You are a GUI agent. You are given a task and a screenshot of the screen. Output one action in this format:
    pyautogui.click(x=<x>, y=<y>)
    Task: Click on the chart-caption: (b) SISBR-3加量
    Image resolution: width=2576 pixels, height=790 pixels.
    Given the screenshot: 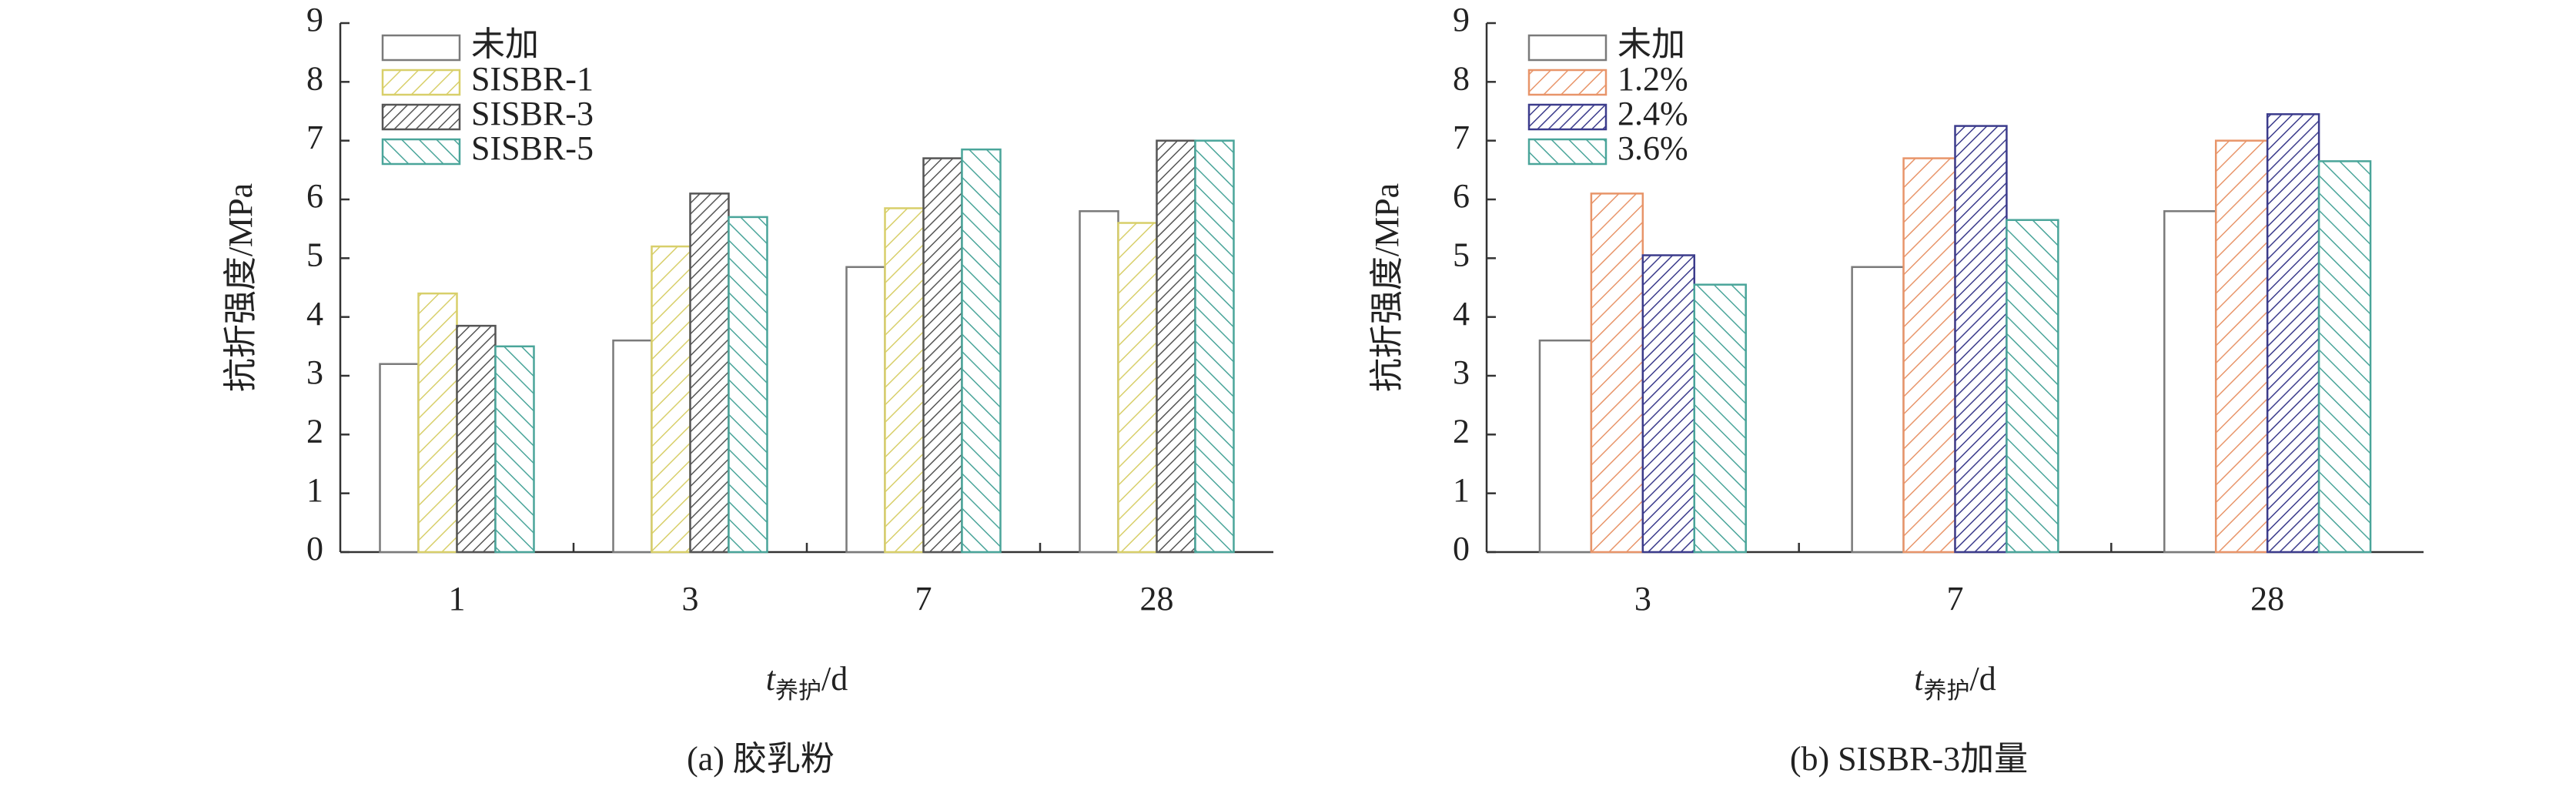 What is the action you would take?
    pyautogui.click(x=1909, y=759)
    